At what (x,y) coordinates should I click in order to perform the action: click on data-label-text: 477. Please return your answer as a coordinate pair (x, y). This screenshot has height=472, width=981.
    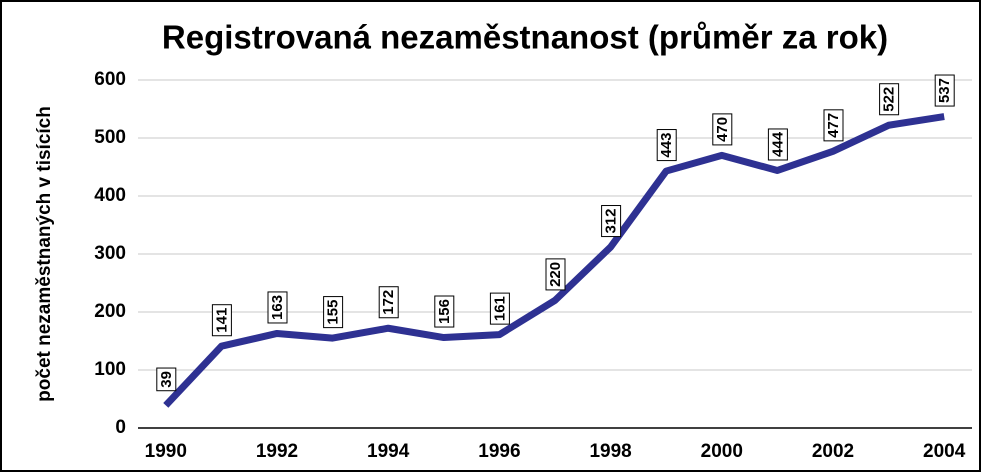
    Looking at the image, I should click on (833, 125).